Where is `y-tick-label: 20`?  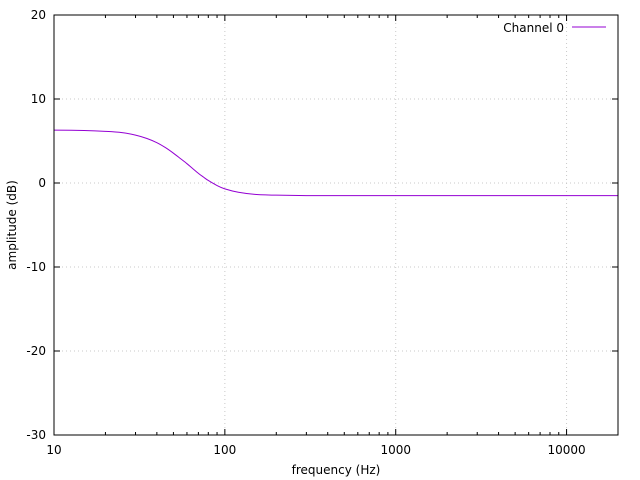 y-tick-label: 20 is located at coordinates (38, 15).